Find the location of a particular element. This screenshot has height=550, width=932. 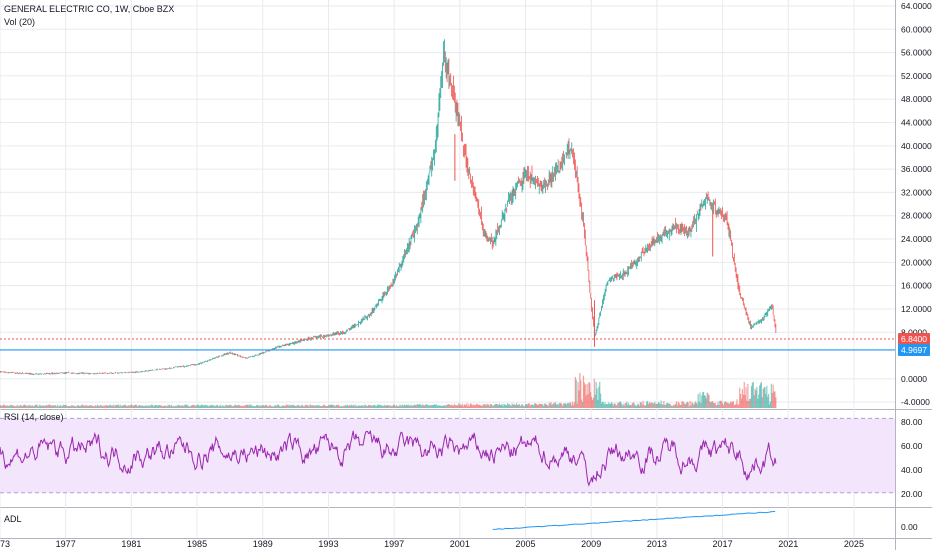

x-tick-label: 2005 is located at coordinates (525, 544).